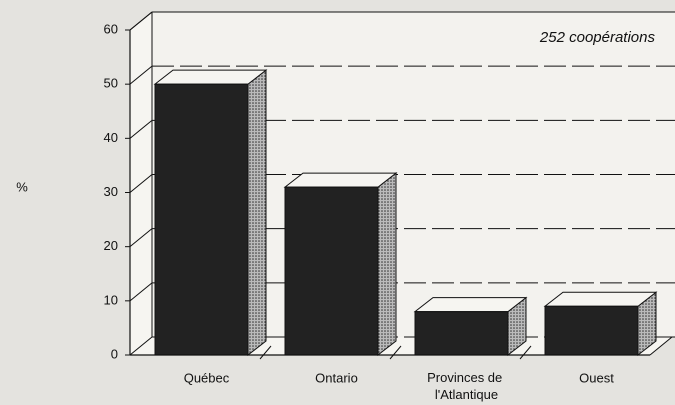  Describe the element at coordinates (141, 21) in the screenshot. I see `wall-edge` at that location.